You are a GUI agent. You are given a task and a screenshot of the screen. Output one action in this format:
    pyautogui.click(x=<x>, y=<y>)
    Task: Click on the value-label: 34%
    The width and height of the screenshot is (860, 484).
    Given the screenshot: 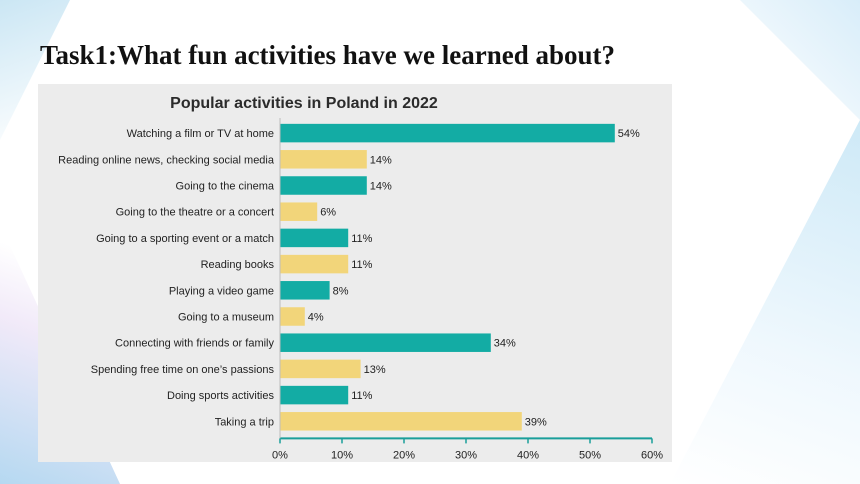 What is the action you would take?
    pyautogui.click(x=505, y=344)
    